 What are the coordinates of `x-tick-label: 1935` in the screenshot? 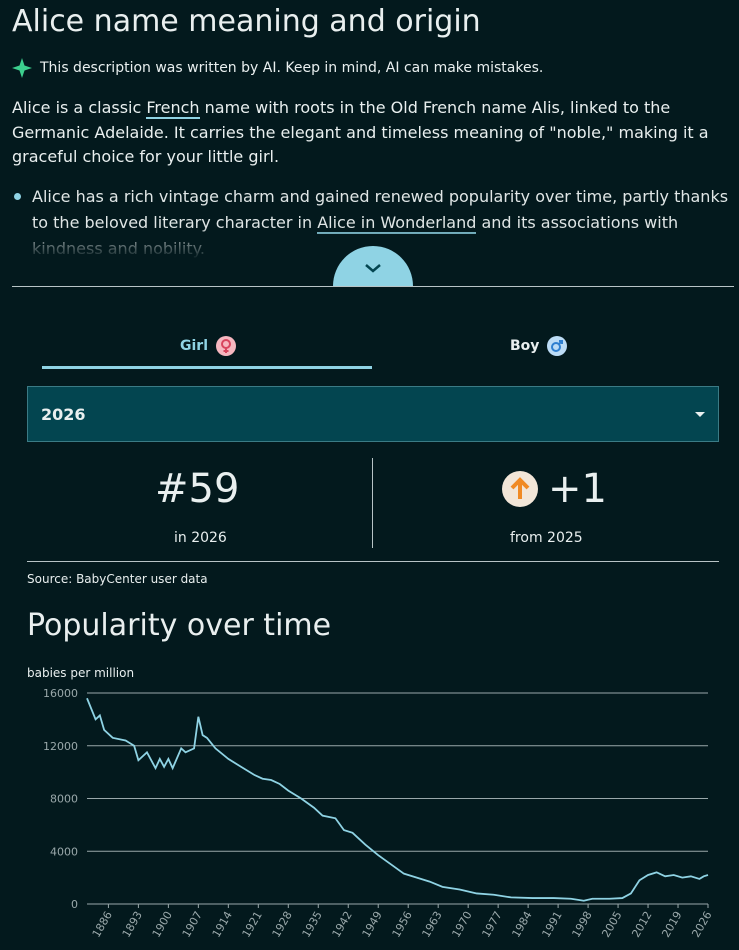 It's located at (312, 924).